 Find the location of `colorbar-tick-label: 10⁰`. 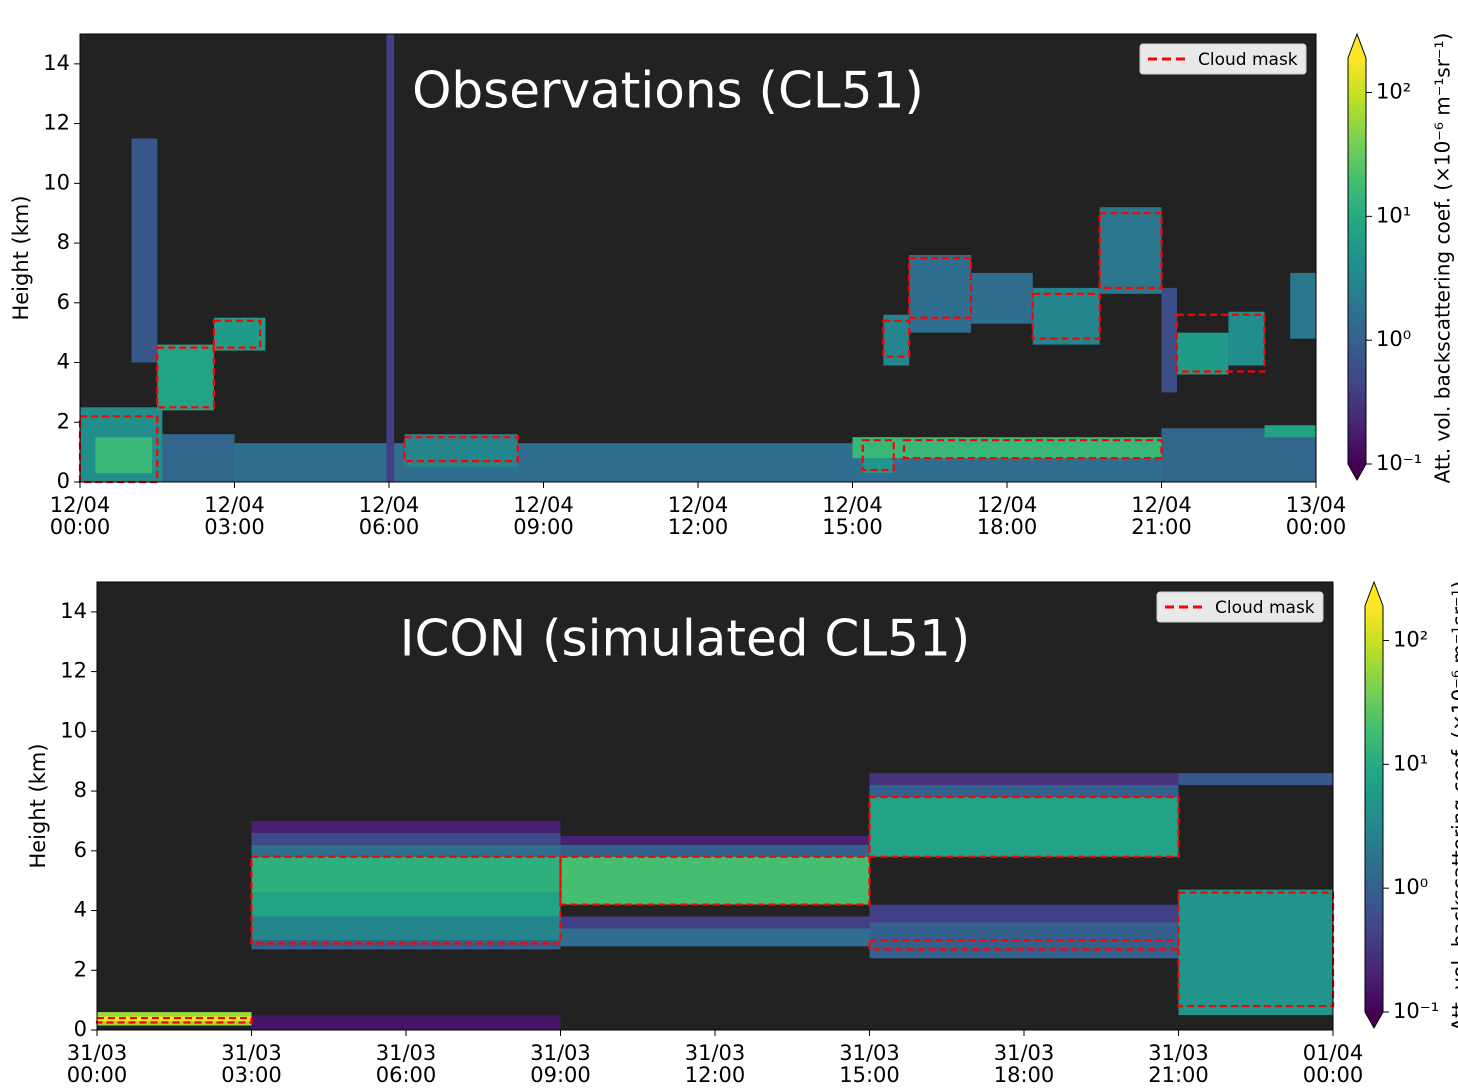

colorbar-tick-label: 10⁰ is located at coordinates (1410, 887).